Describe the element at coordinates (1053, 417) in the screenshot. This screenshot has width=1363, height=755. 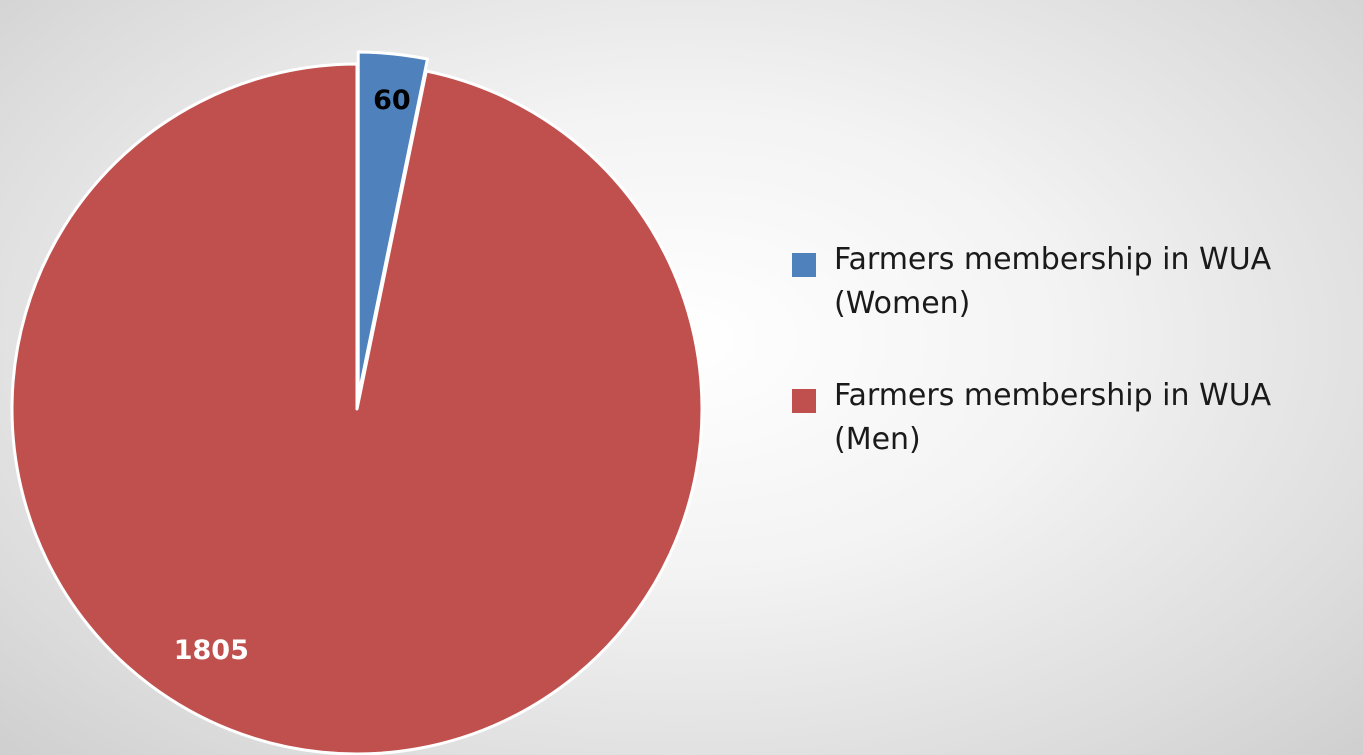
I see `legend-label-men: Farmers membership in WUA (Men)` at that location.